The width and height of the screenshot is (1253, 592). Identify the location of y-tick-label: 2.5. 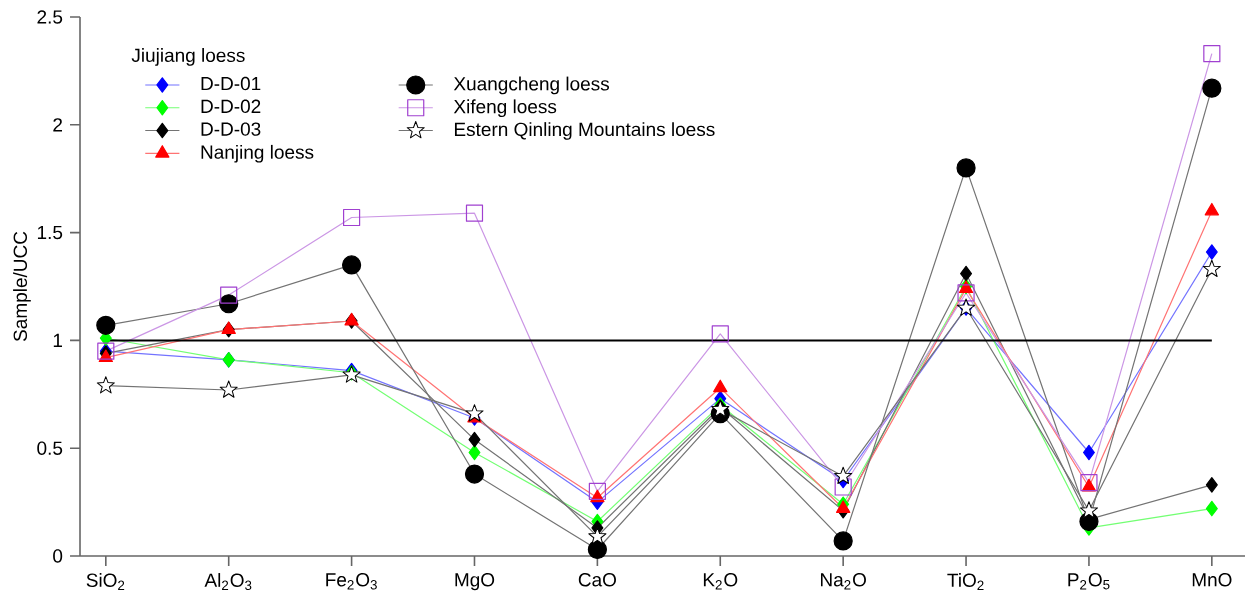
(50, 17).